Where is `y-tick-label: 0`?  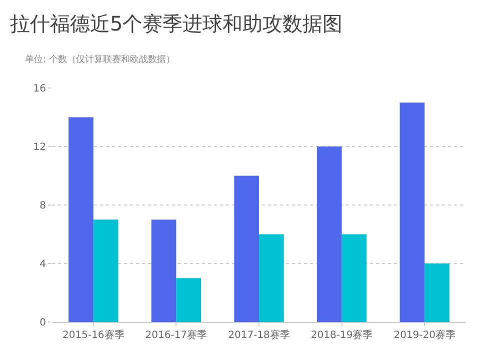 y-tick-label: 0 is located at coordinates (43, 323).